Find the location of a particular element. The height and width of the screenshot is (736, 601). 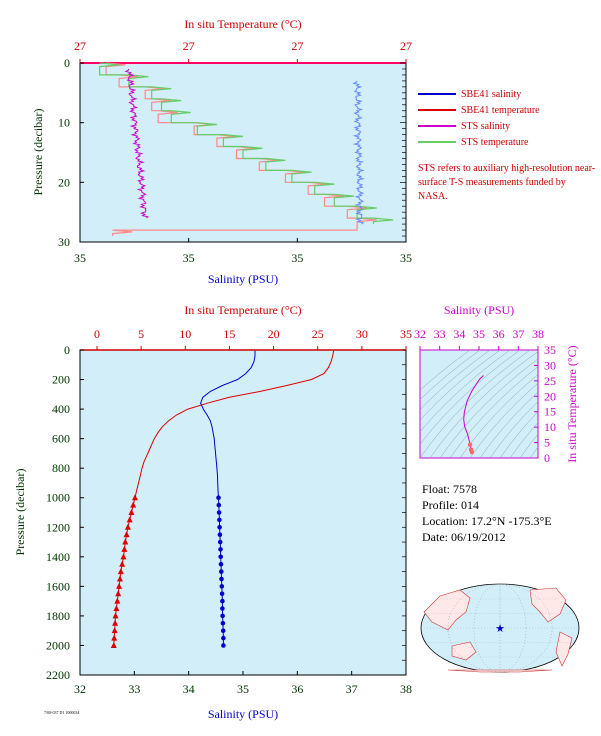

profile-date: Date: 06/19/2012 is located at coordinates (464, 537).